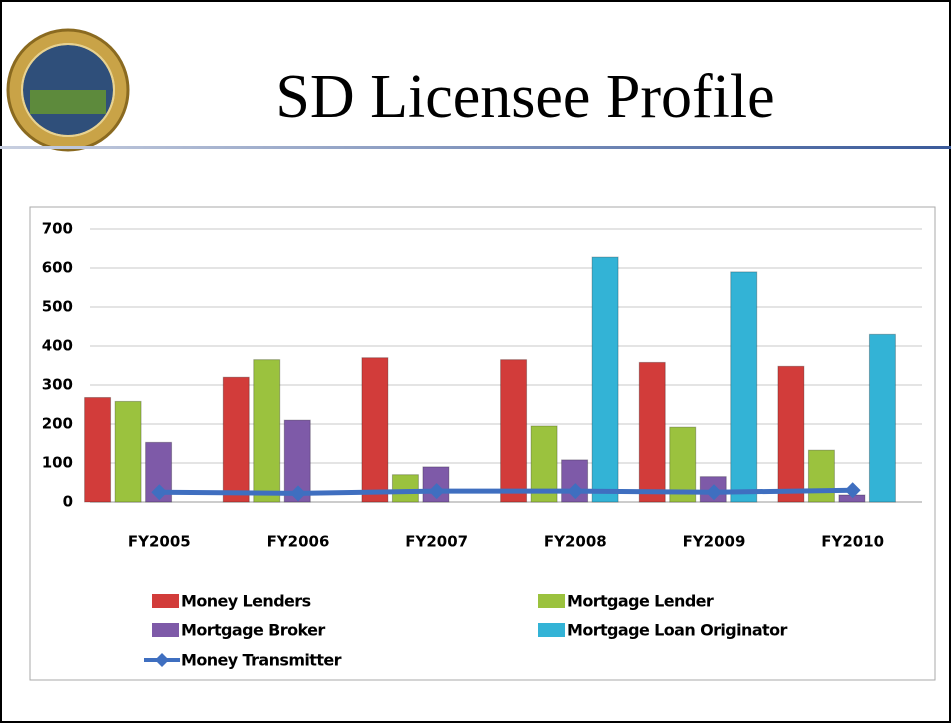 Image resolution: width=951 pixels, height=723 pixels. Describe the element at coordinates (640, 601) in the screenshot. I see `legend-label: Mortgage Lender` at that location.